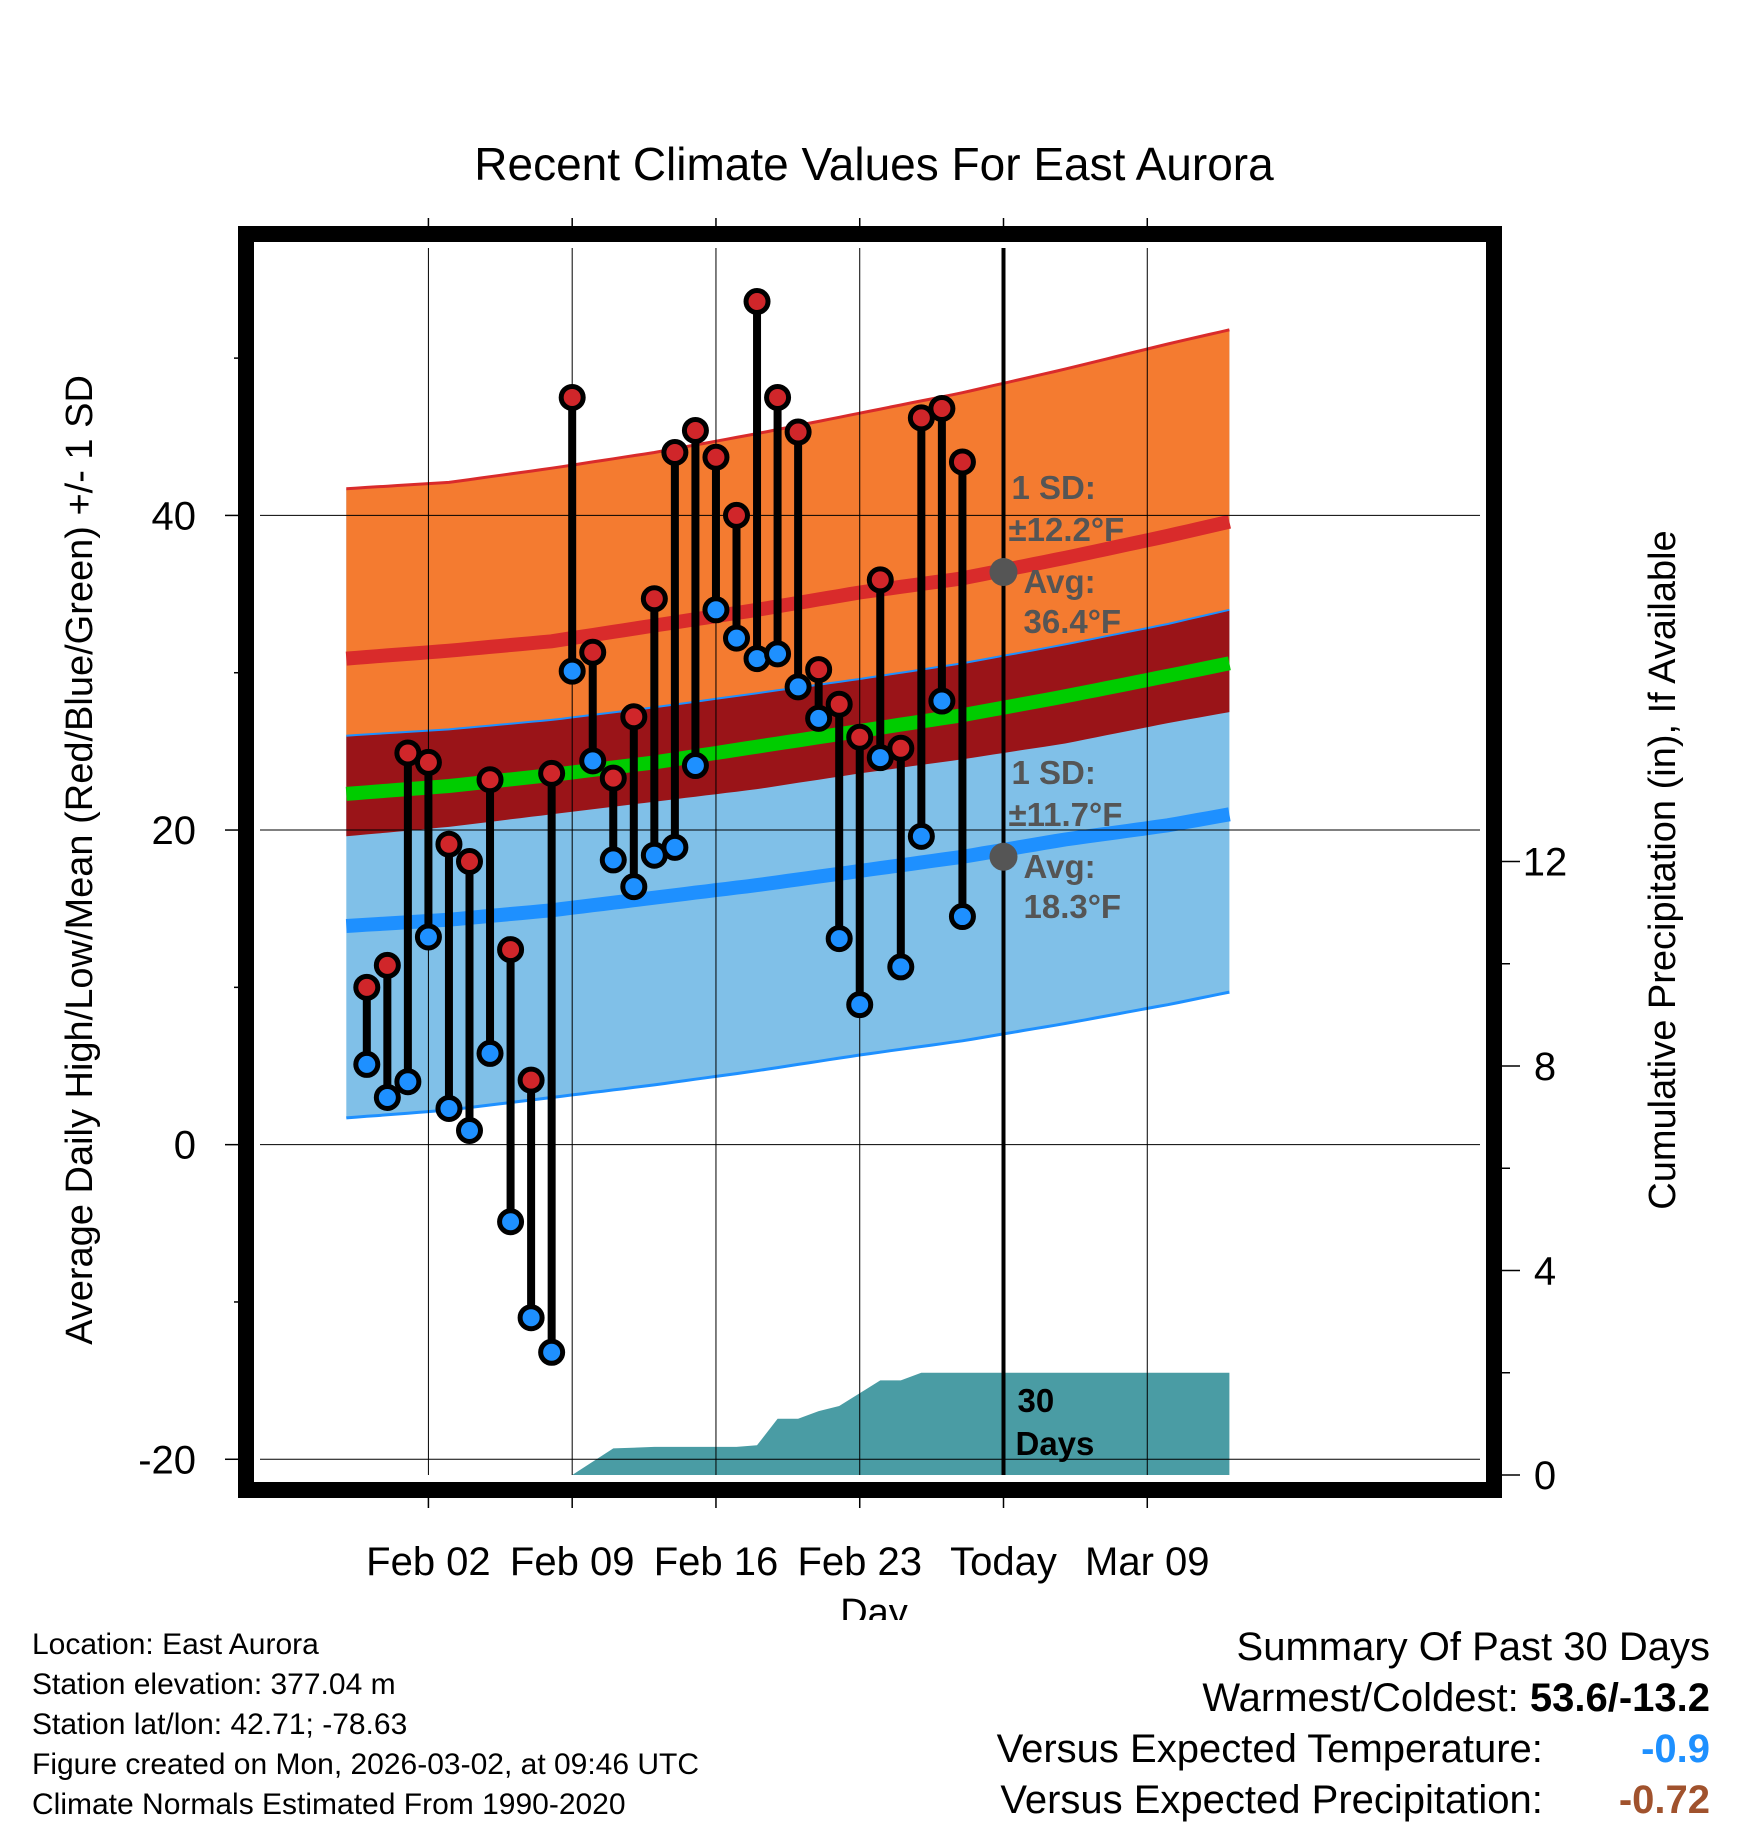 Image resolution: width=1748 pixels, height=1828 pixels. Describe the element at coordinates (788, 590) in the screenshot. I see `high-normal-line` at that location.